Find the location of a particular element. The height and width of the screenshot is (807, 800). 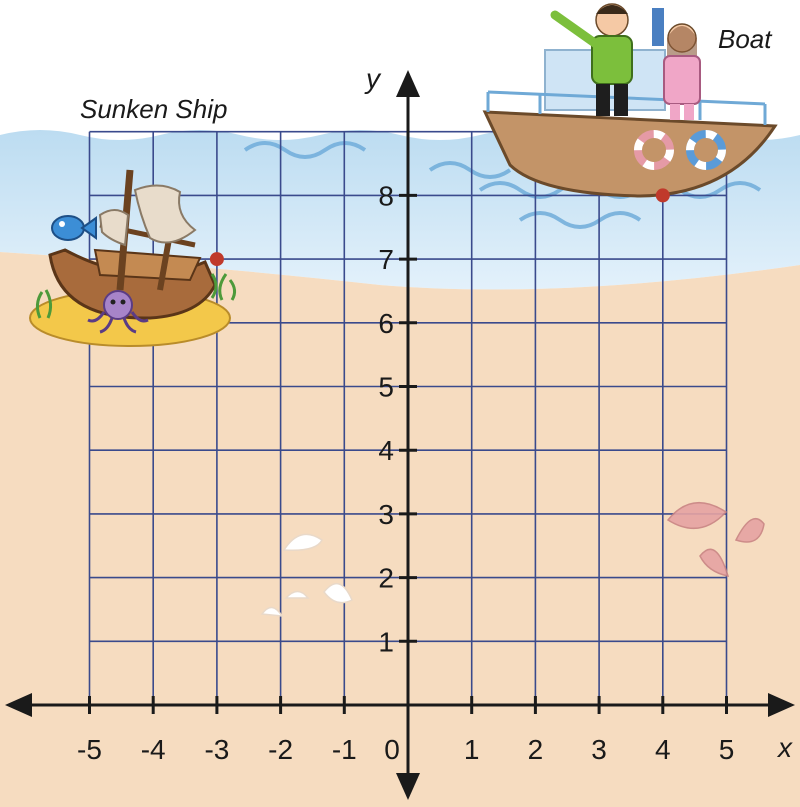

y-tick-label: 2 is located at coordinates (386, 578).